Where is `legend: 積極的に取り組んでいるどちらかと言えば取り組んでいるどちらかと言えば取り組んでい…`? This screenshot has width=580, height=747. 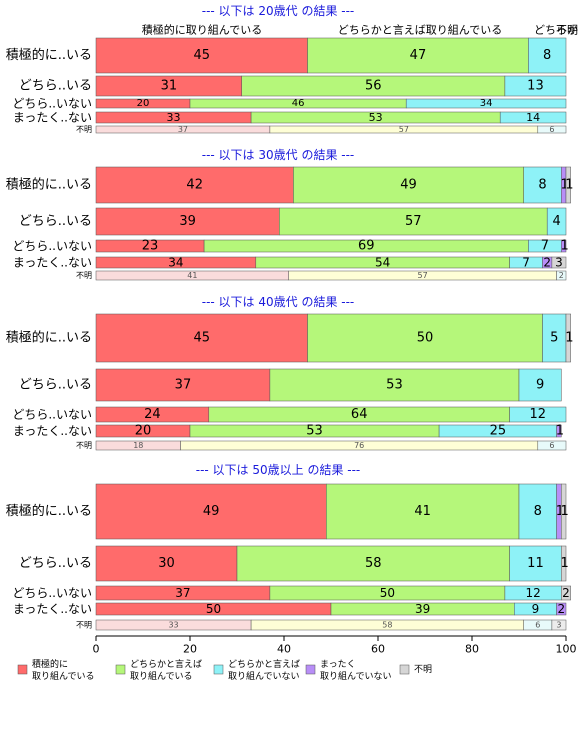
legend: 積極的に取り組んでいるどちらかと言えば取り組んでいるどちらかと言えば取り組んでい… is located at coordinates (224, 670).